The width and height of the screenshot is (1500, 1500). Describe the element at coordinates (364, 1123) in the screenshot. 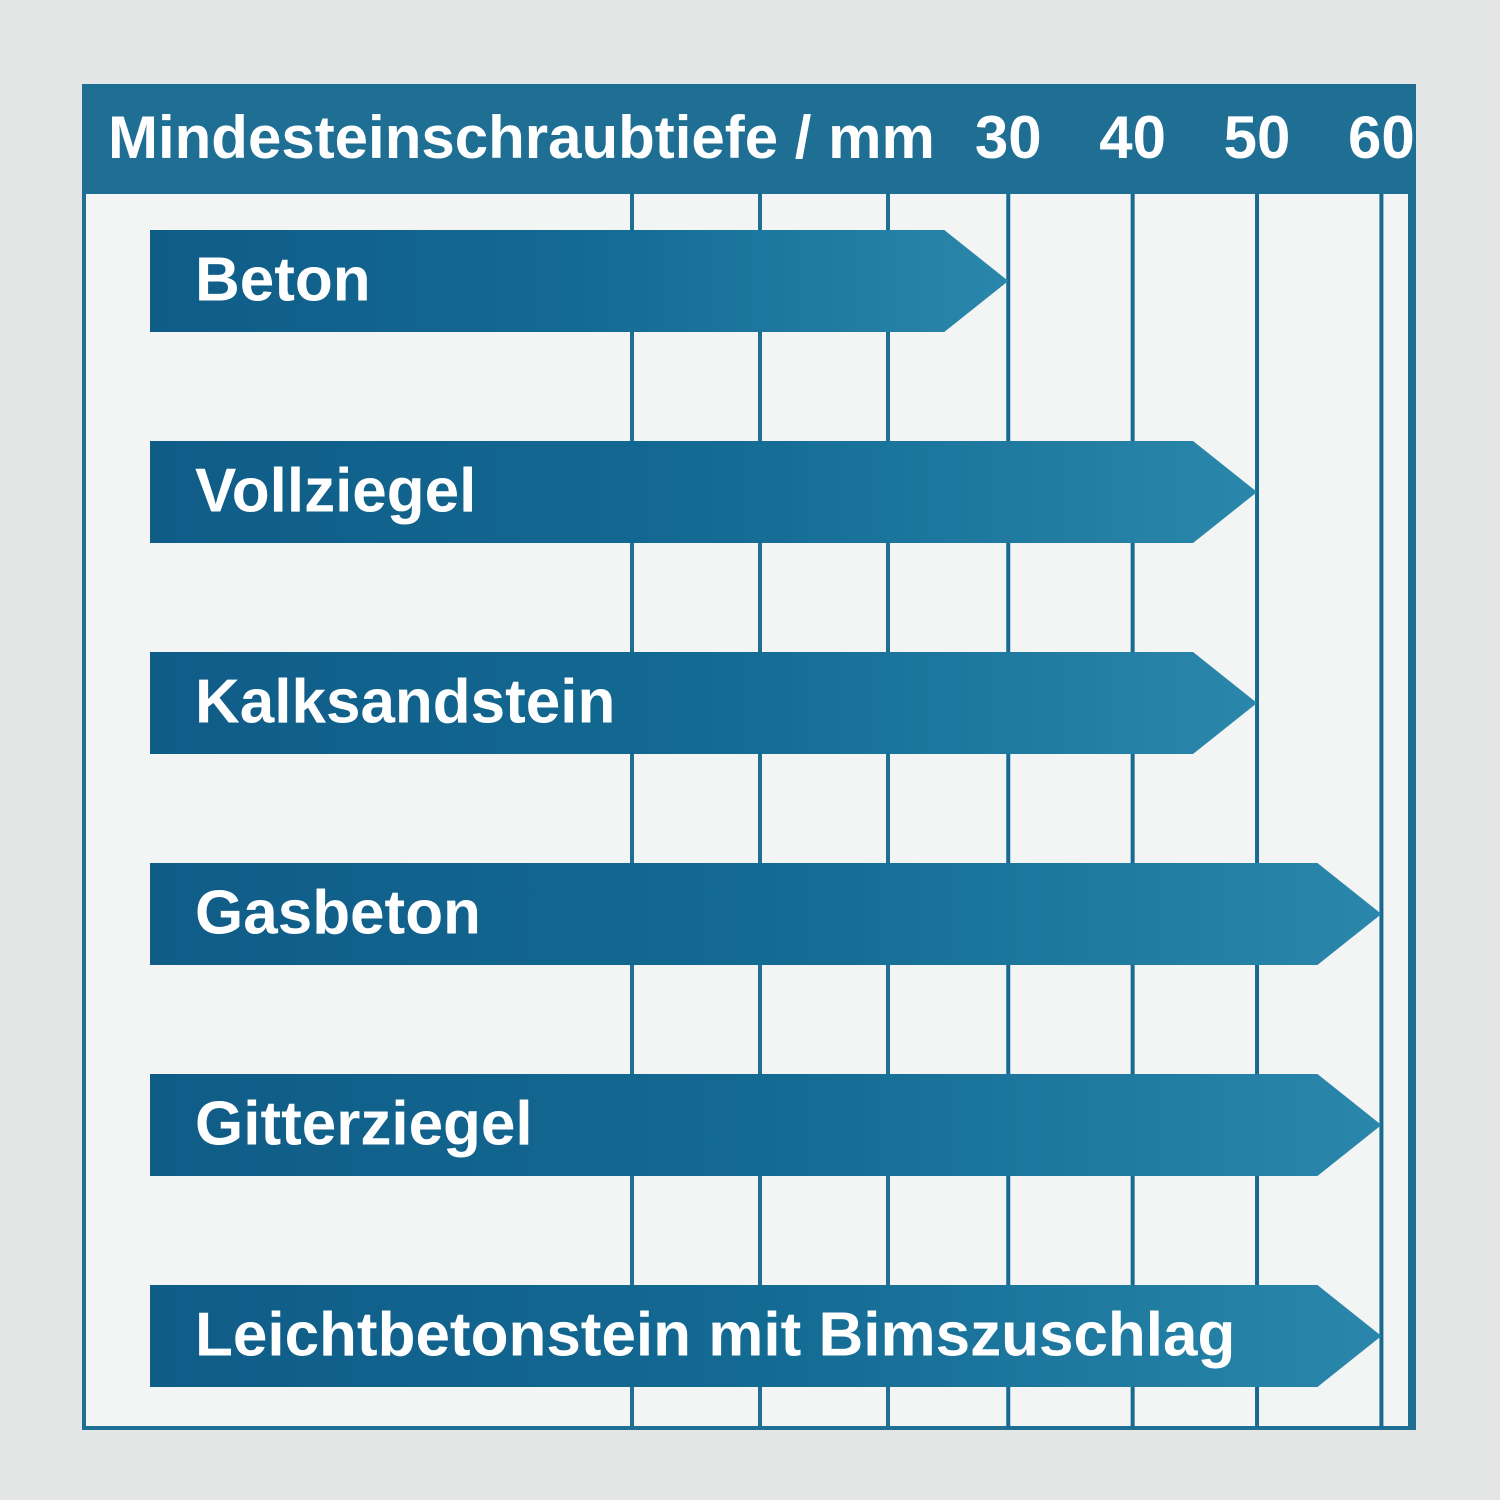

I see `bar-label: Gitterziegel` at that location.